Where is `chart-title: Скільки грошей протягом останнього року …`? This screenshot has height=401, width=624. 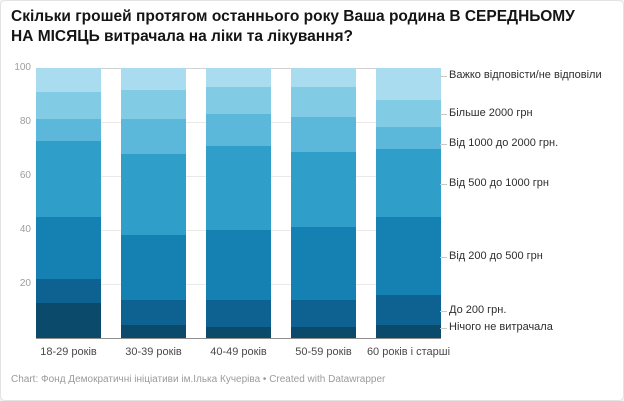 chart-title: Скільки грошей протягом останнього року … is located at coordinates (293, 27).